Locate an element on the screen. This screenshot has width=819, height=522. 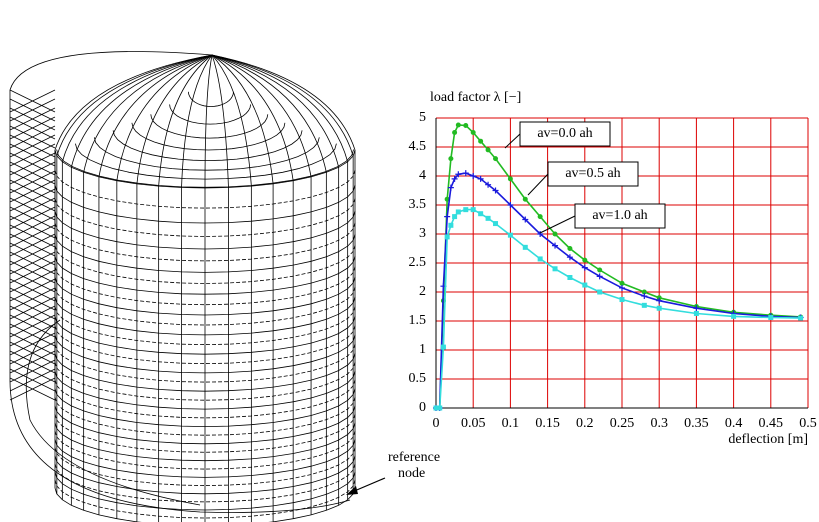
y-tick-label: 1 is located at coordinates (422, 349).